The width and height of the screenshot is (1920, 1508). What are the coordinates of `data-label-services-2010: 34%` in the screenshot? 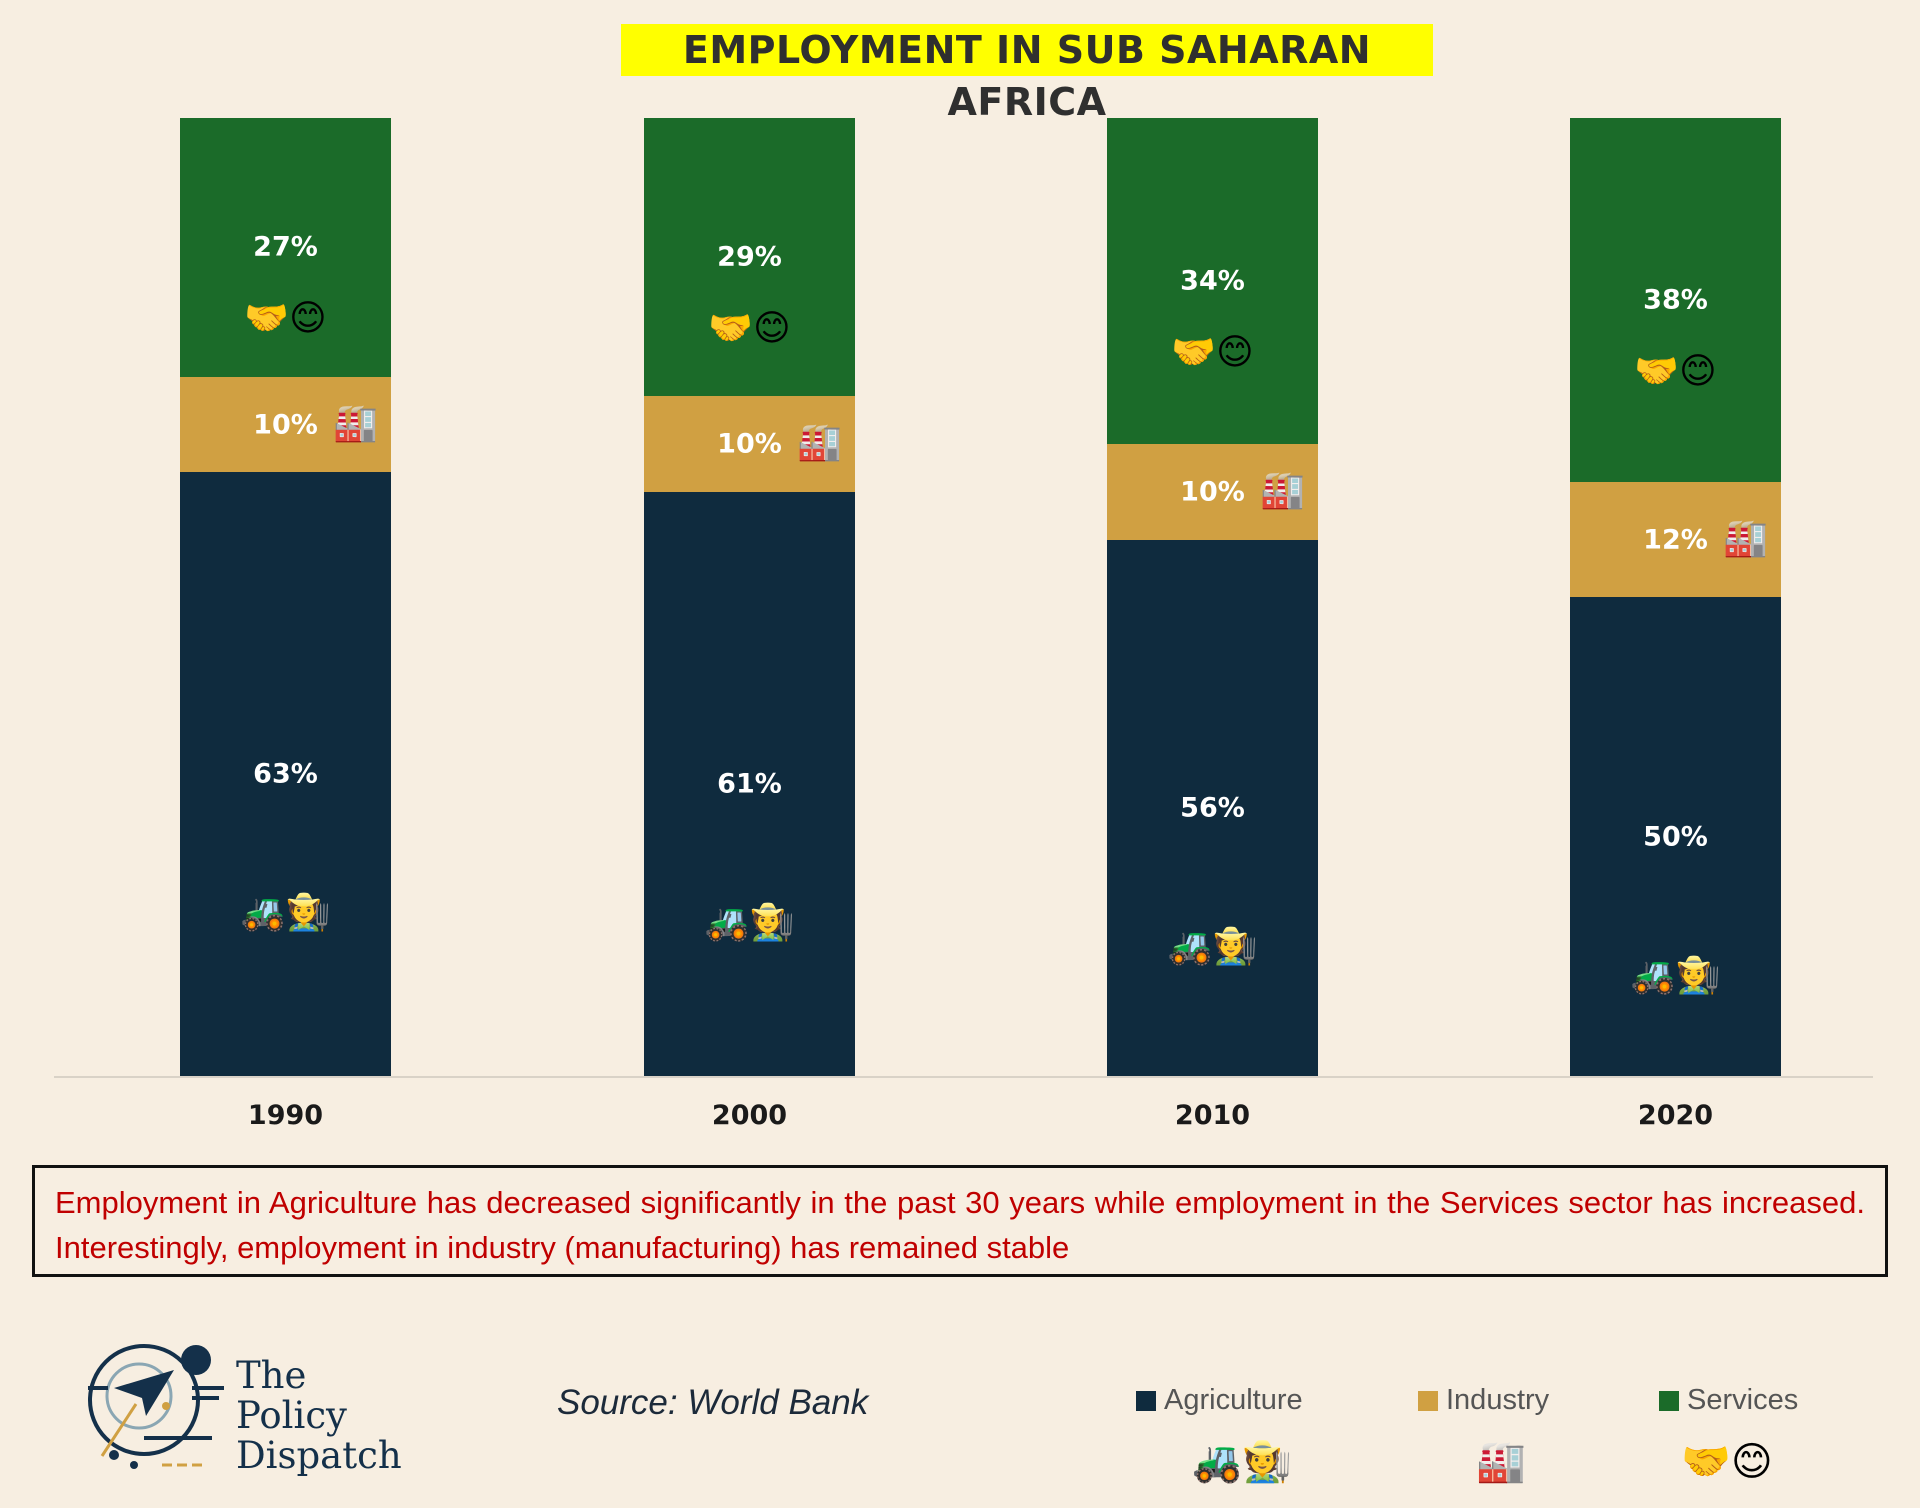 It's located at (1212, 281).